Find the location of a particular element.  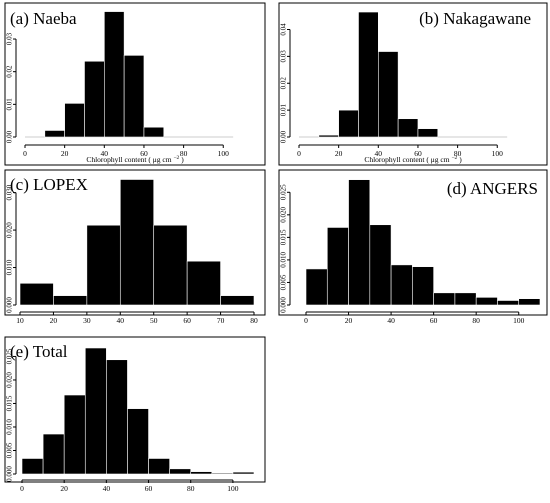

panel-4-x-tick-label-4: 60 is located at coordinates (434, 320).